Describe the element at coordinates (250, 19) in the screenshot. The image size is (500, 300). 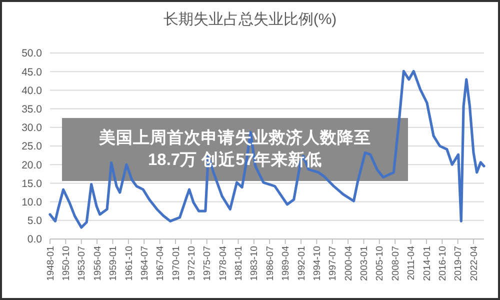
I see `chart-title: 长期失业占总失业比例(%)` at that location.